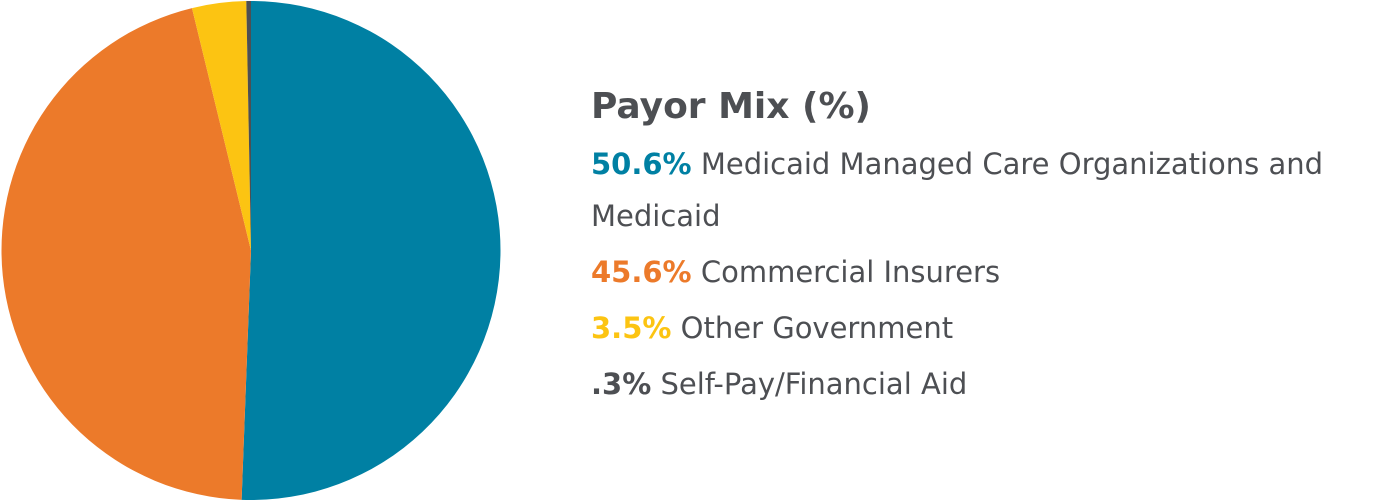 The width and height of the screenshot is (1400, 501). Describe the element at coordinates (731, 106) in the screenshot. I see `chart-title: Payor Mix (%)` at that location.